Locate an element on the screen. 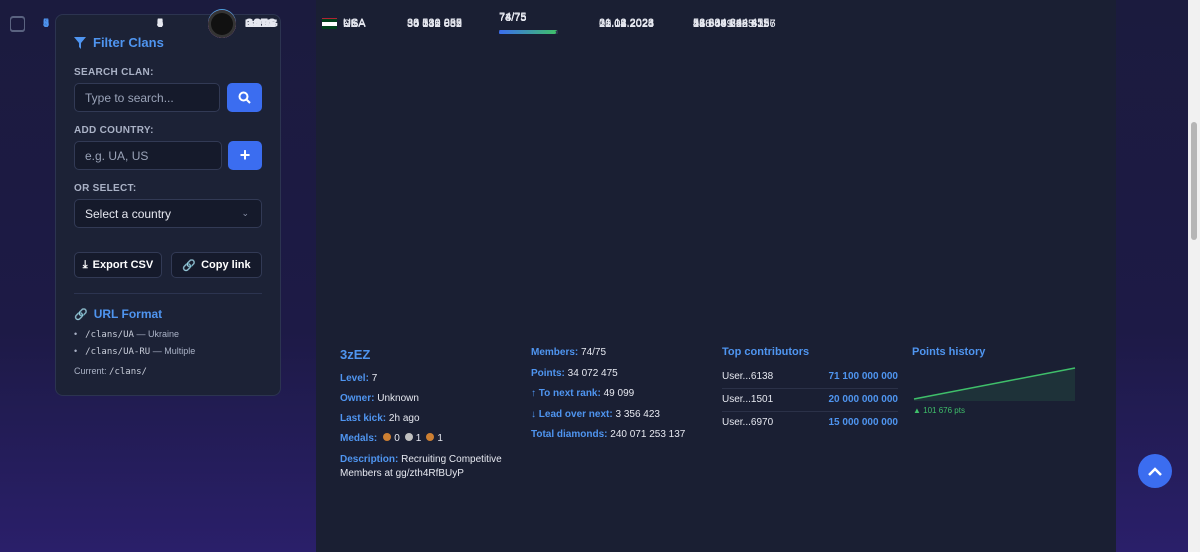 The height and width of the screenshot is (552, 1200). up-icon is located at coordinates (1155, 471).